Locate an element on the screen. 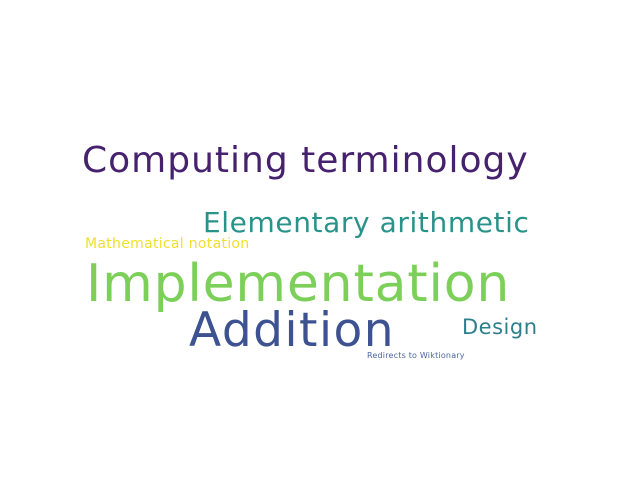  word-computing-terminology: Computing terminology is located at coordinates (305, 160).